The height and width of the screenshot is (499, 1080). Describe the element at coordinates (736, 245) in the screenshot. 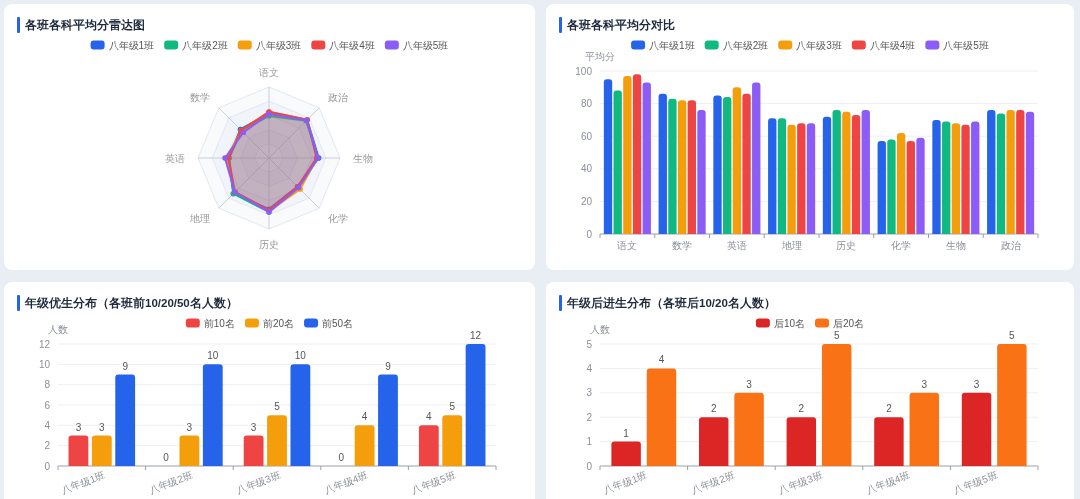

I see `x-tick-label: 英语` at that location.